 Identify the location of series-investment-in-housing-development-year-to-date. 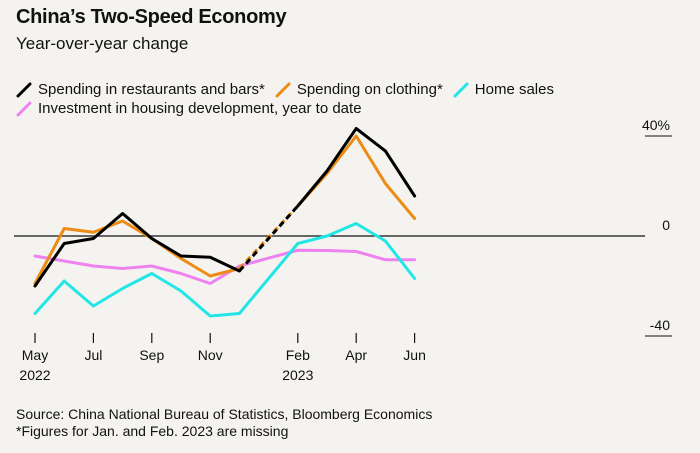
(225, 266).